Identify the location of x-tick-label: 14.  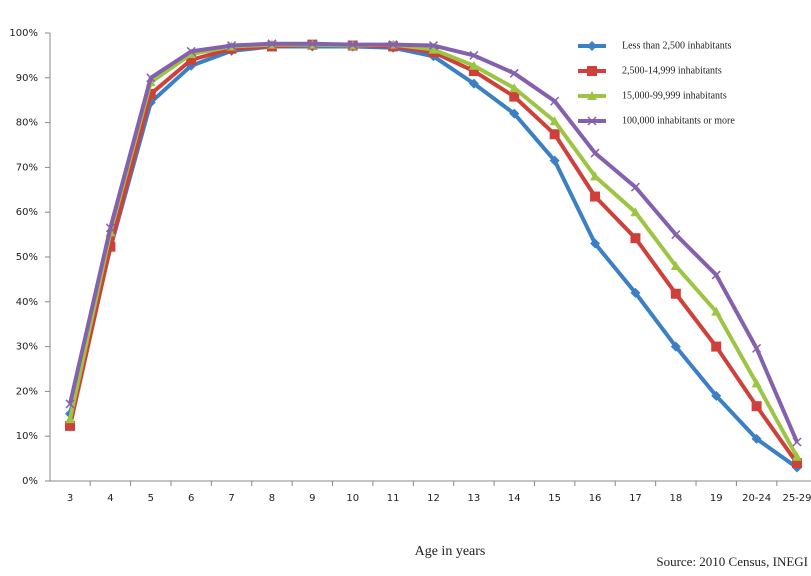
(514, 498).